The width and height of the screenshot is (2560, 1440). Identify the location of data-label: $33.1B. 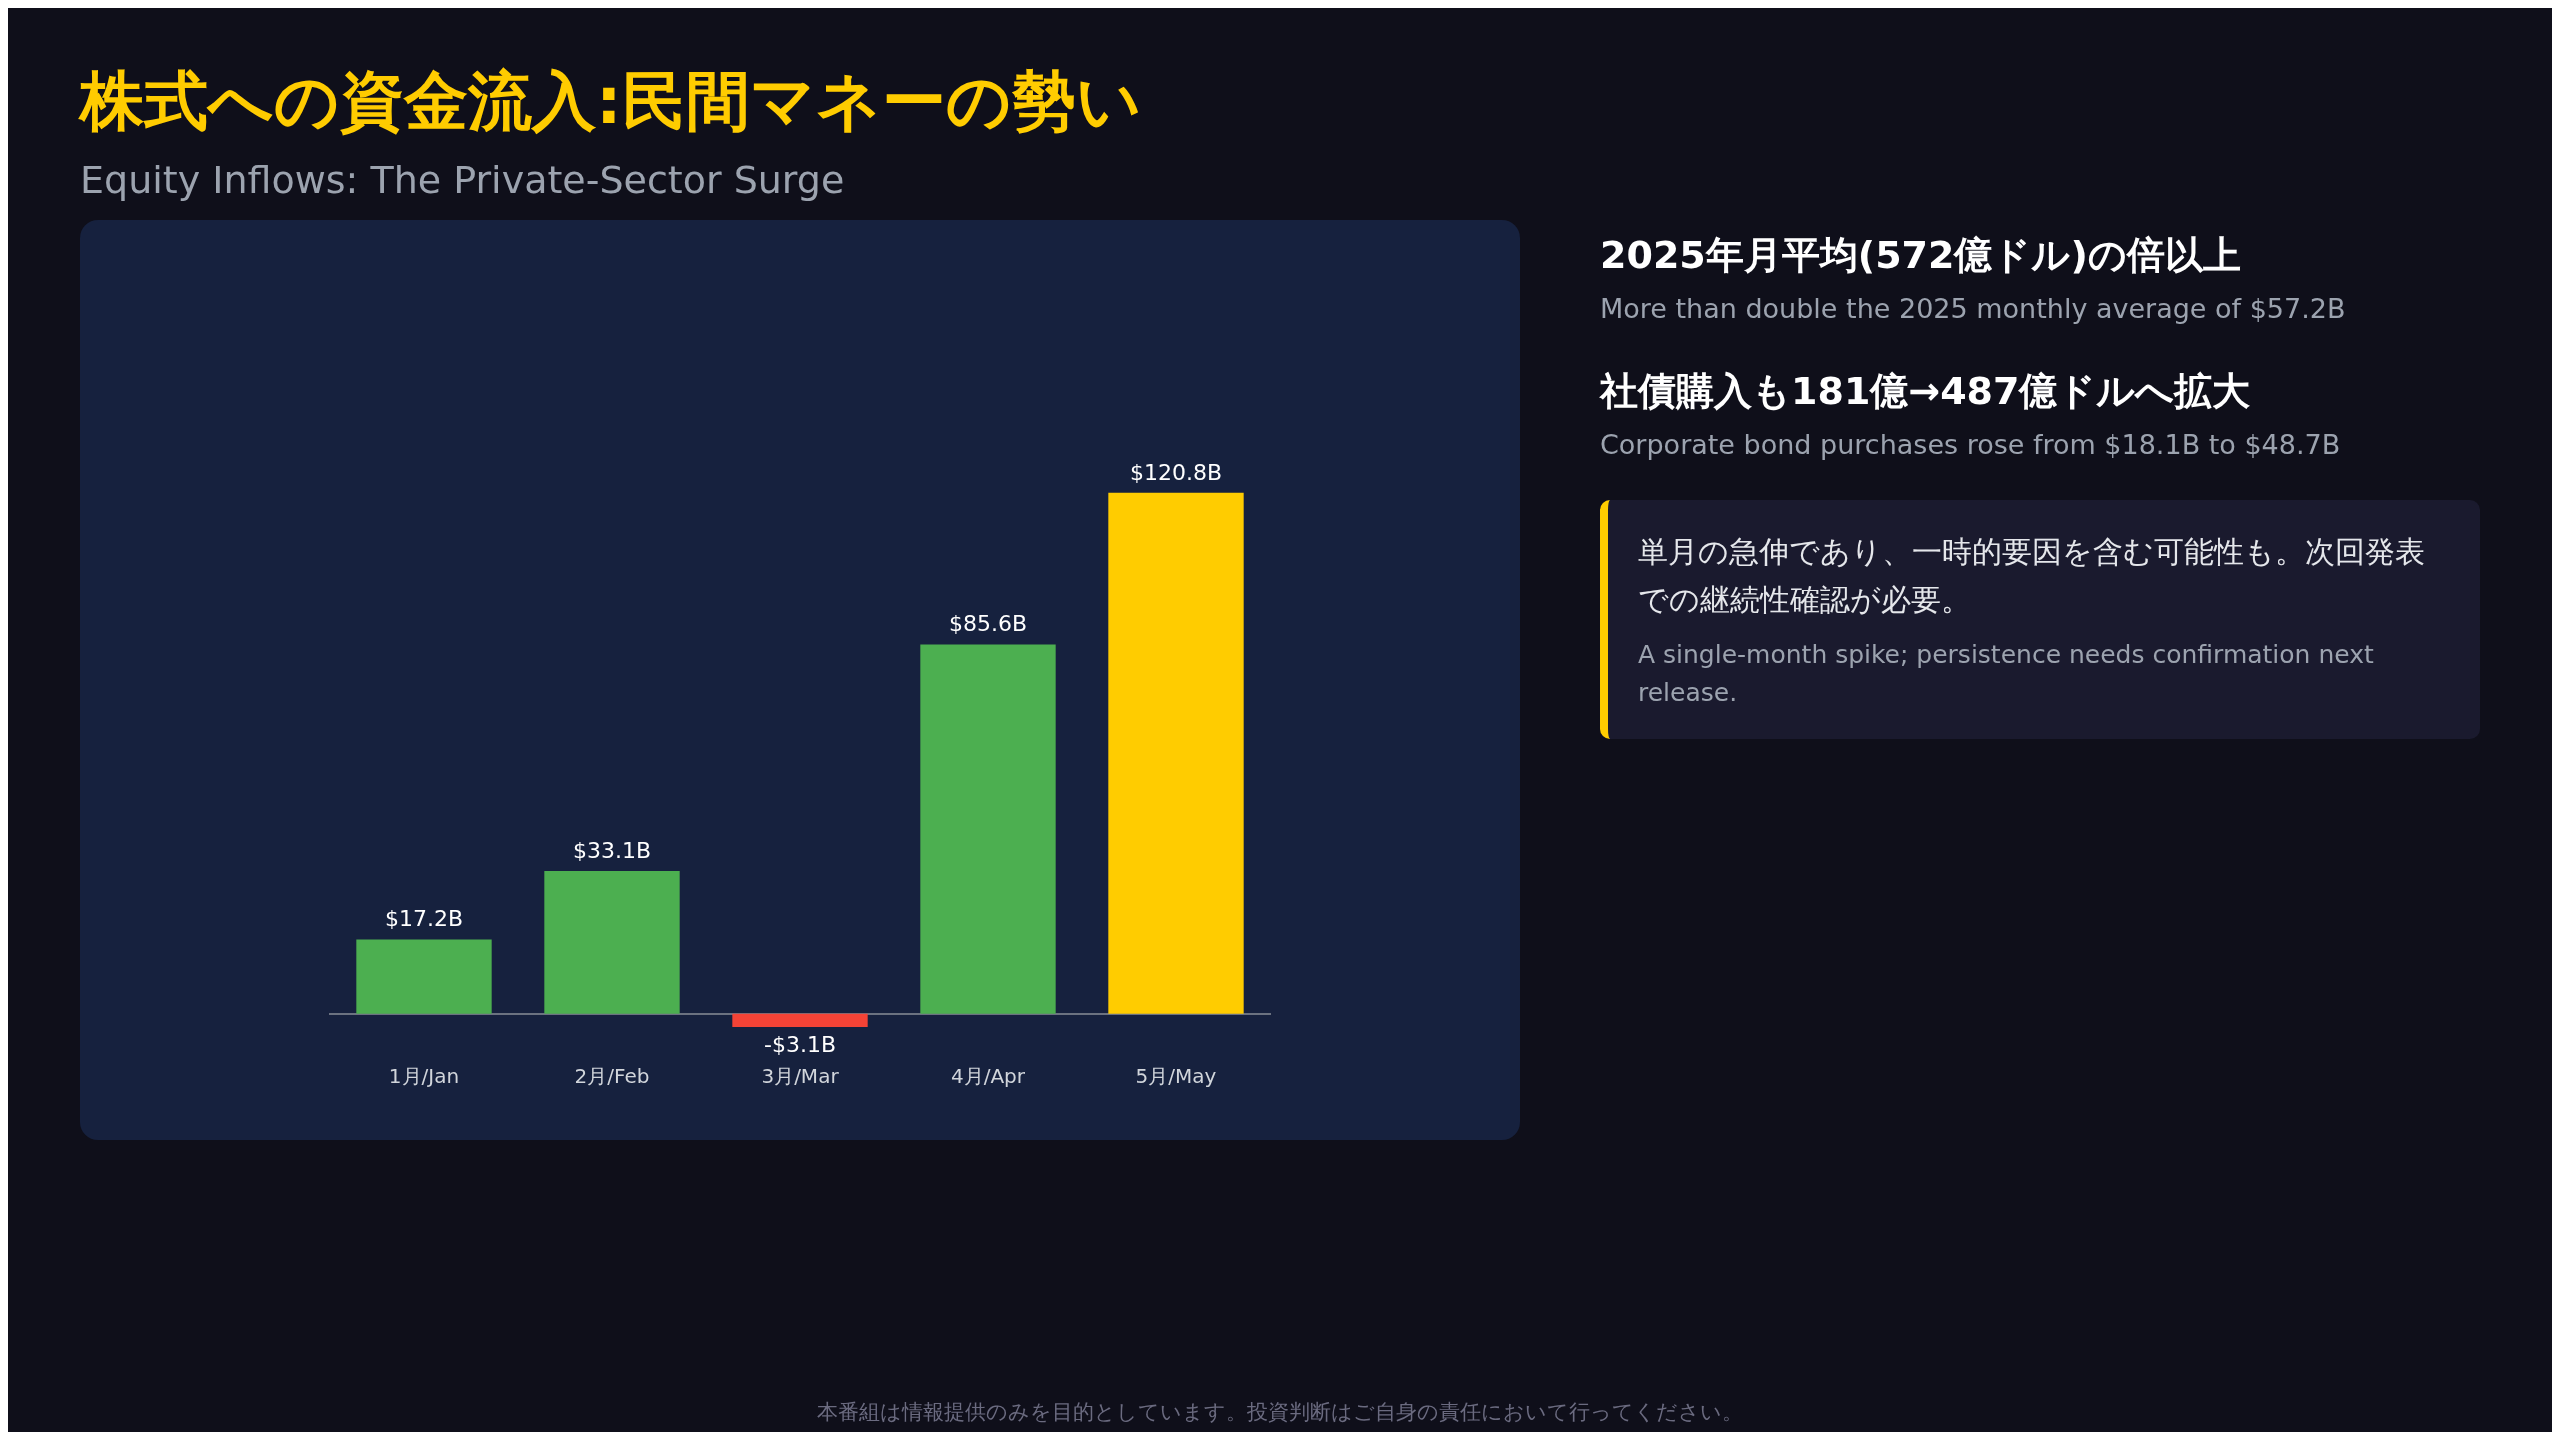
(612, 850).